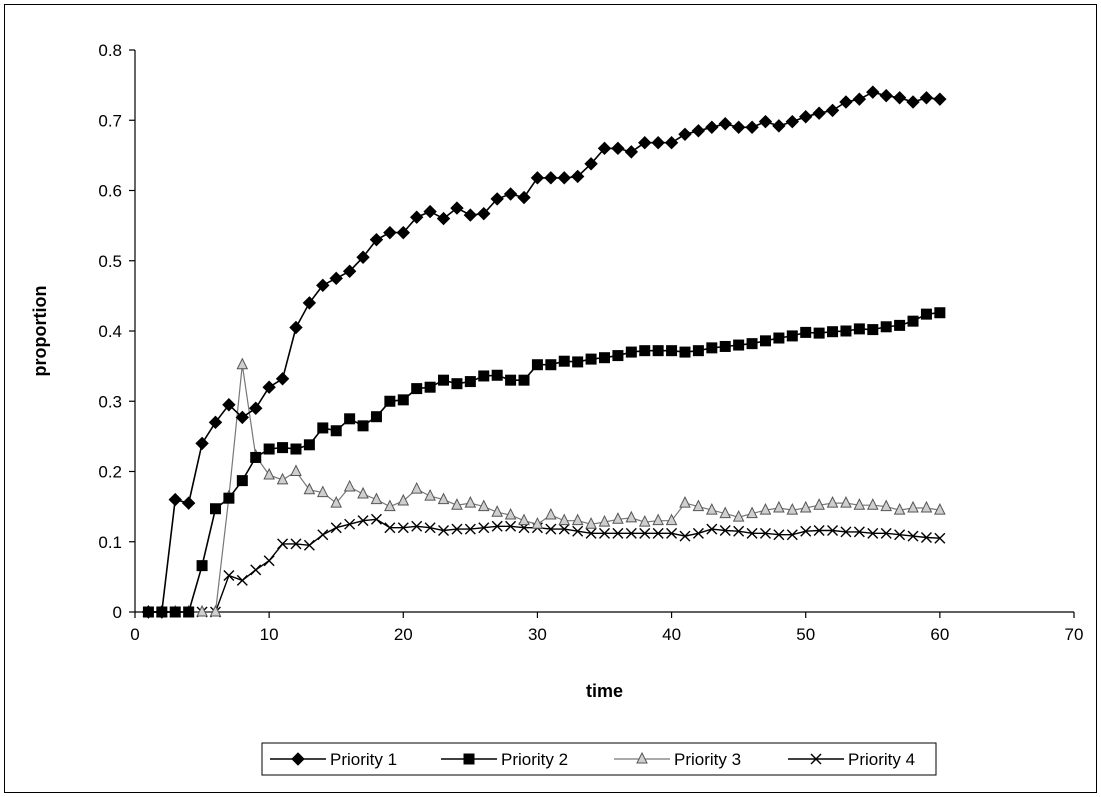  What do you see at coordinates (403, 634) in the screenshot?
I see `x-tick-label: 20` at bounding box center [403, 634].